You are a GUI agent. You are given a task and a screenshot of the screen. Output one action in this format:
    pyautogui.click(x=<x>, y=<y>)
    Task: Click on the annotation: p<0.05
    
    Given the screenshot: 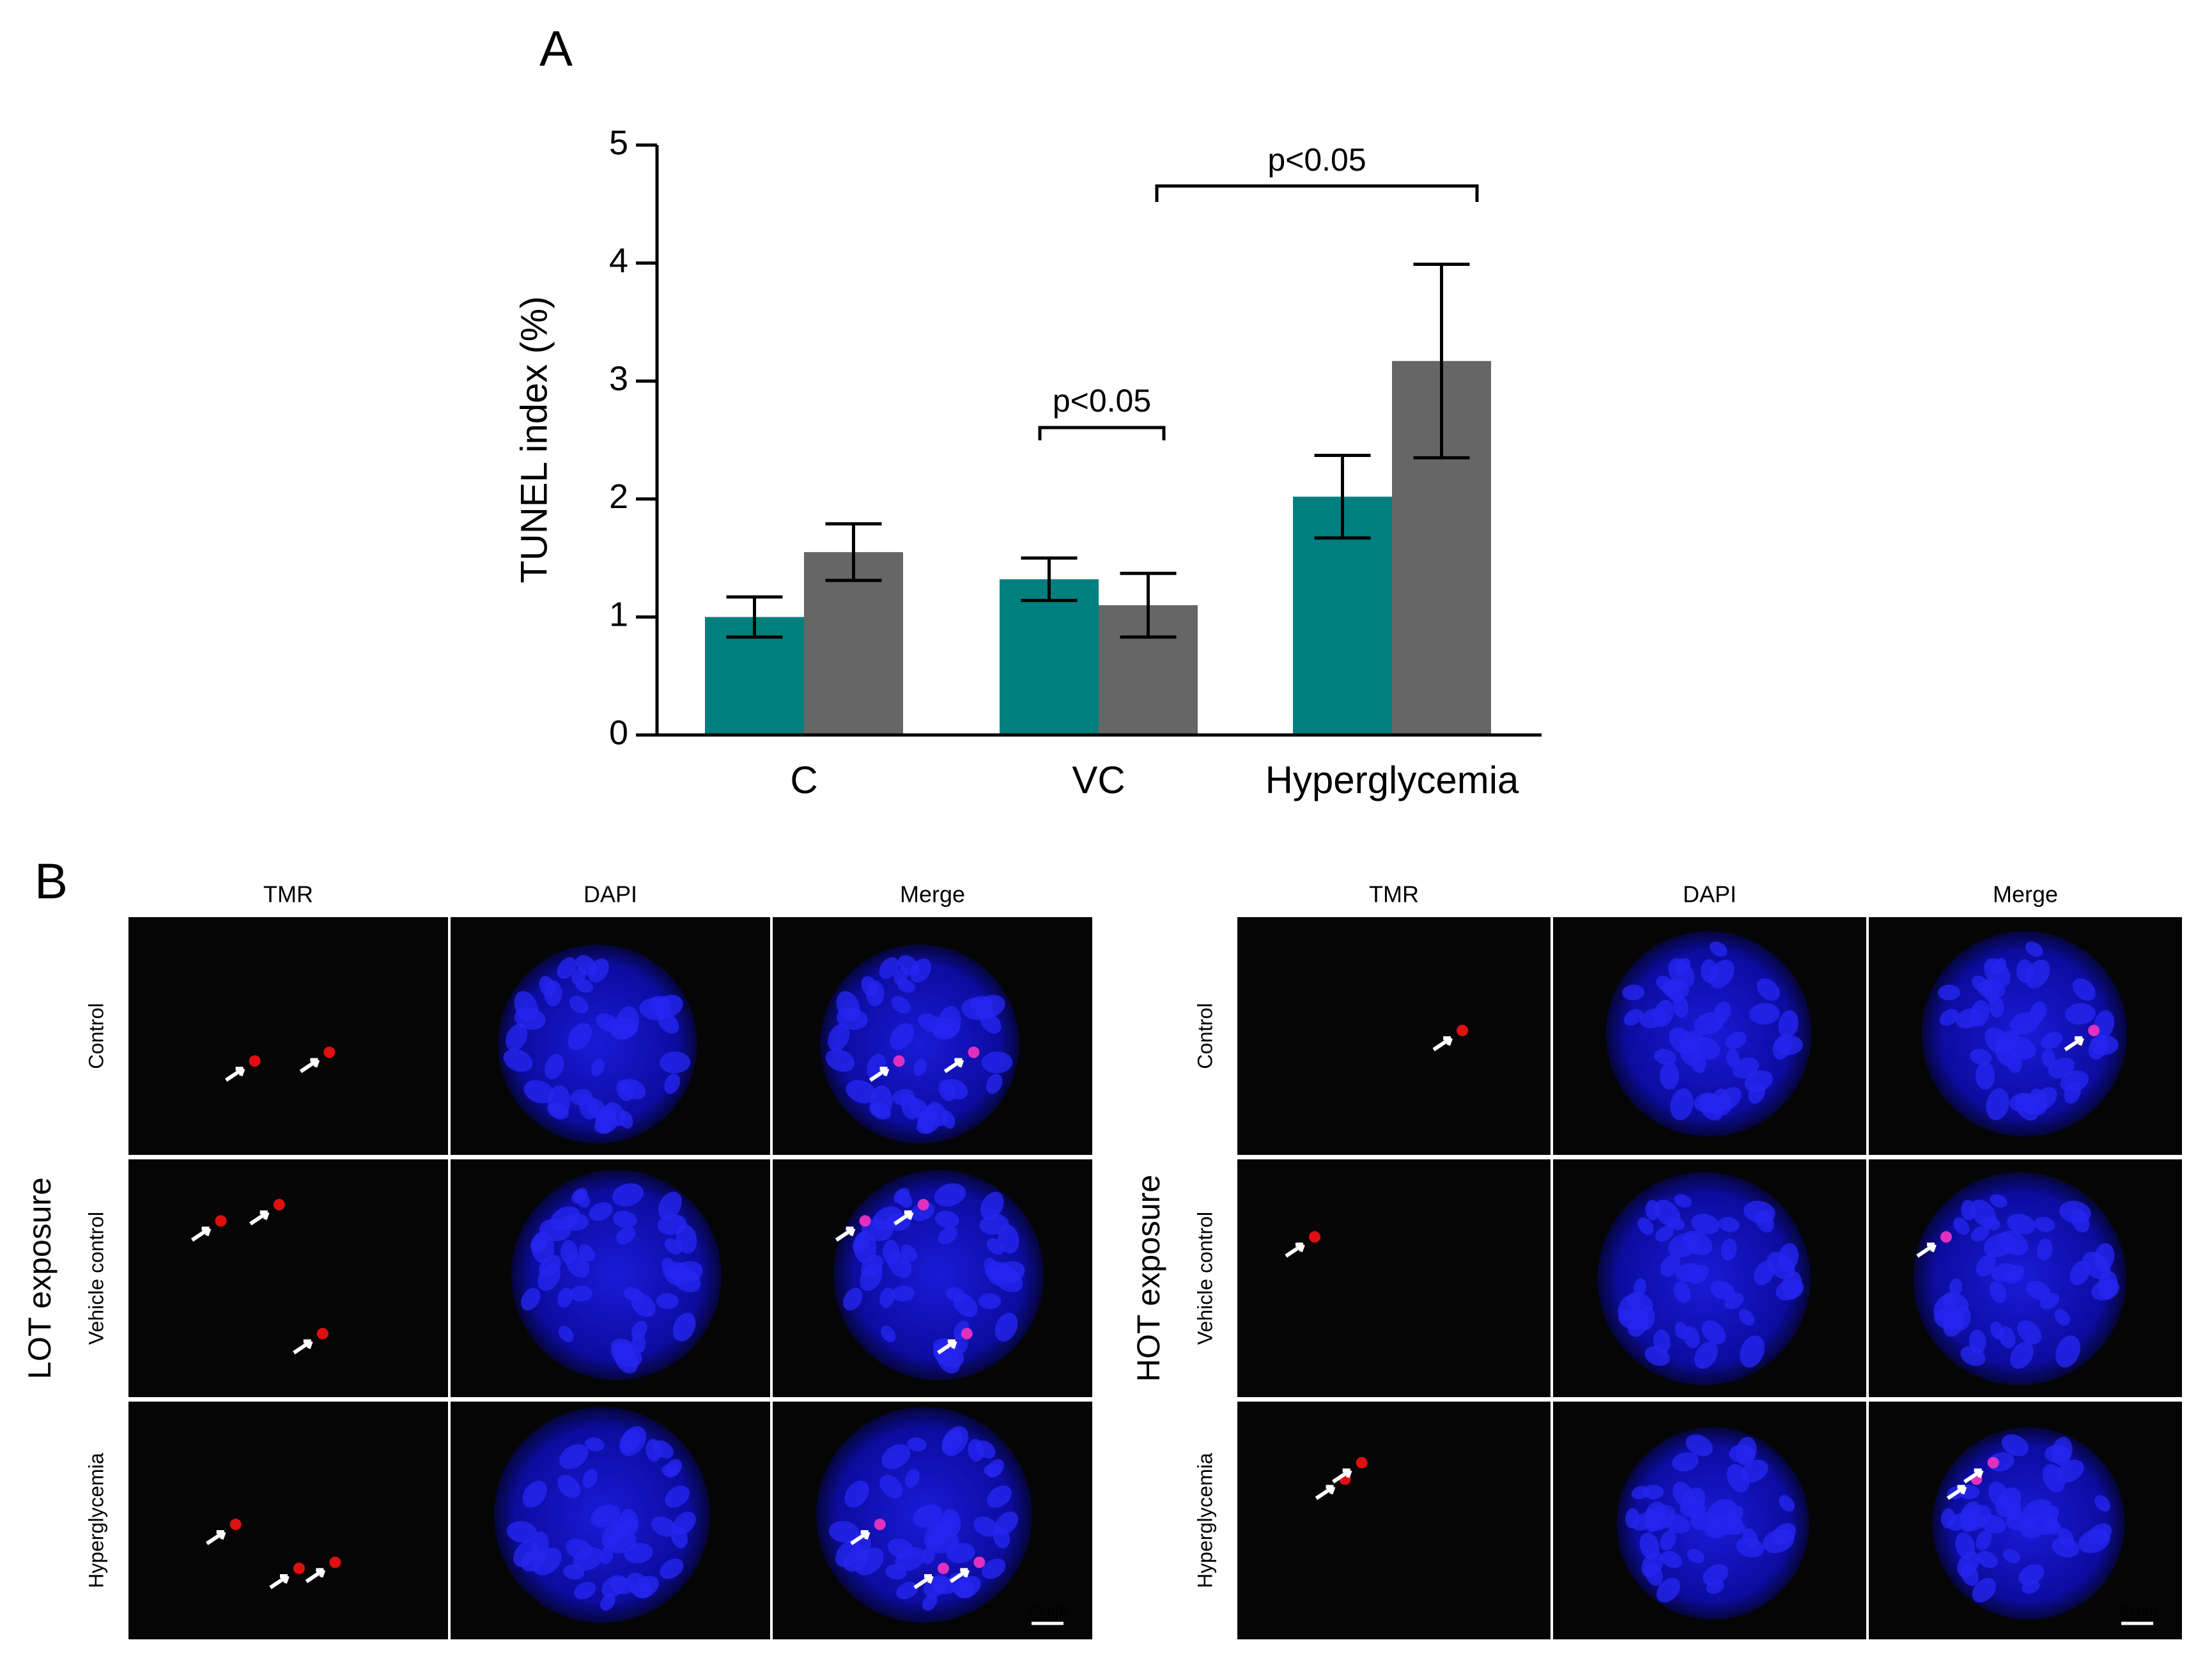 What is the action you would take?
    pyautogui.click(x=1316, y=160)
    